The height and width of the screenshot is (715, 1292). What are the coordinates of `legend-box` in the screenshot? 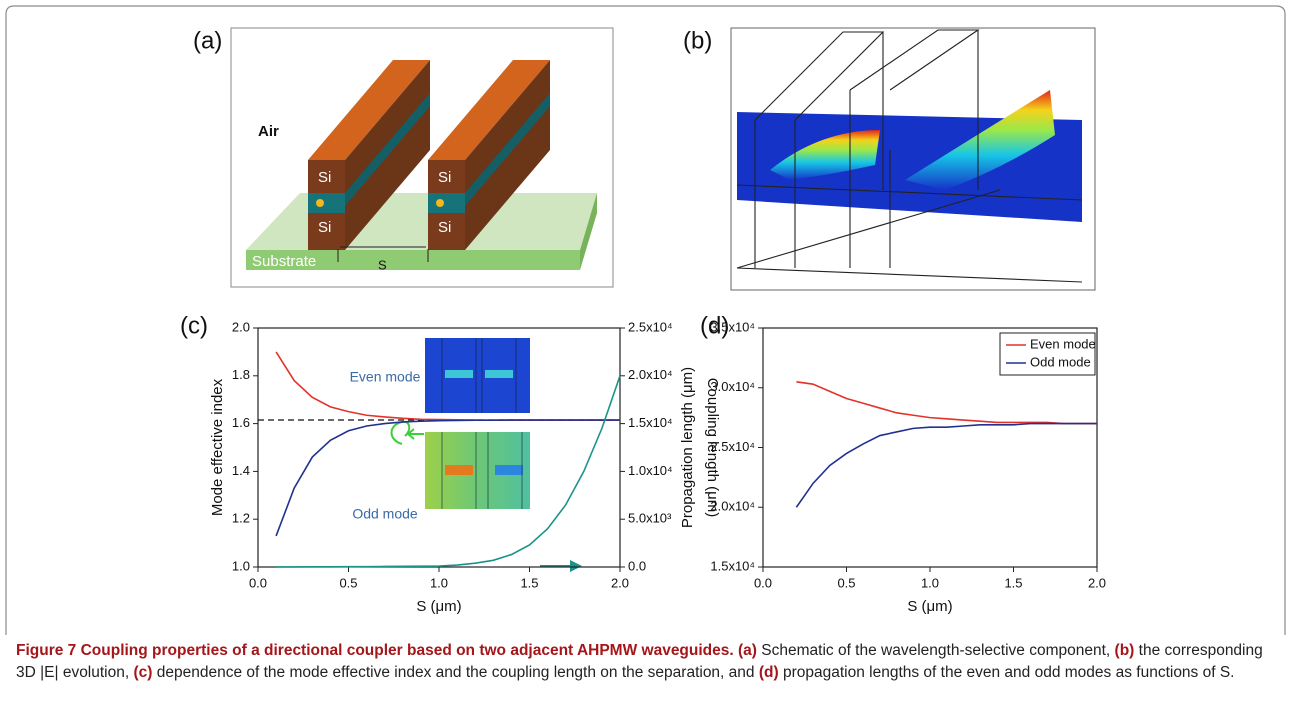 It's located at (1047, 354).